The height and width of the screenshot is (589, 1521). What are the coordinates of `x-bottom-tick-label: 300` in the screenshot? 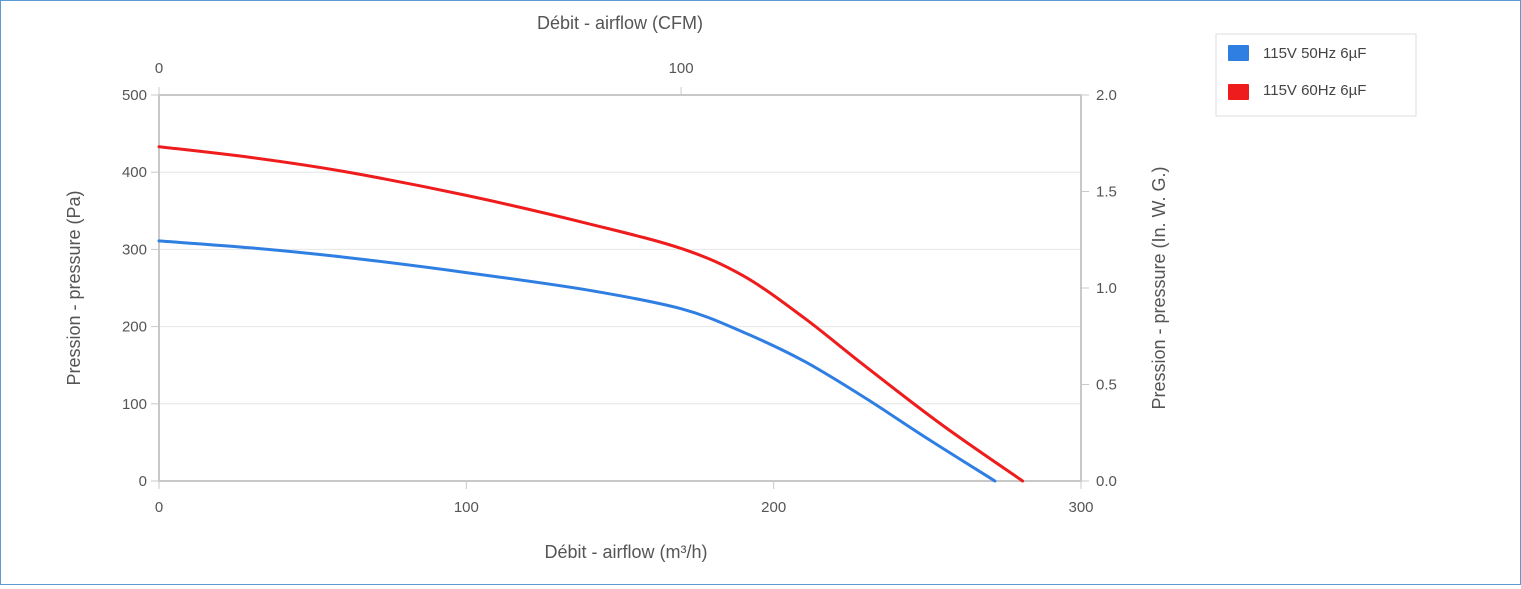 It's located at (1080, 507).